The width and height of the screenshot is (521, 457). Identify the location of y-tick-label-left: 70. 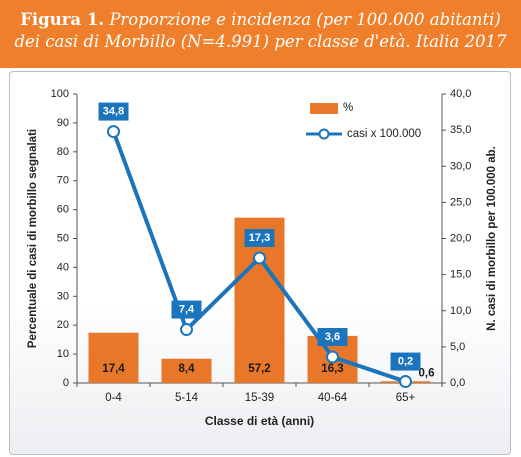
(63, 181).